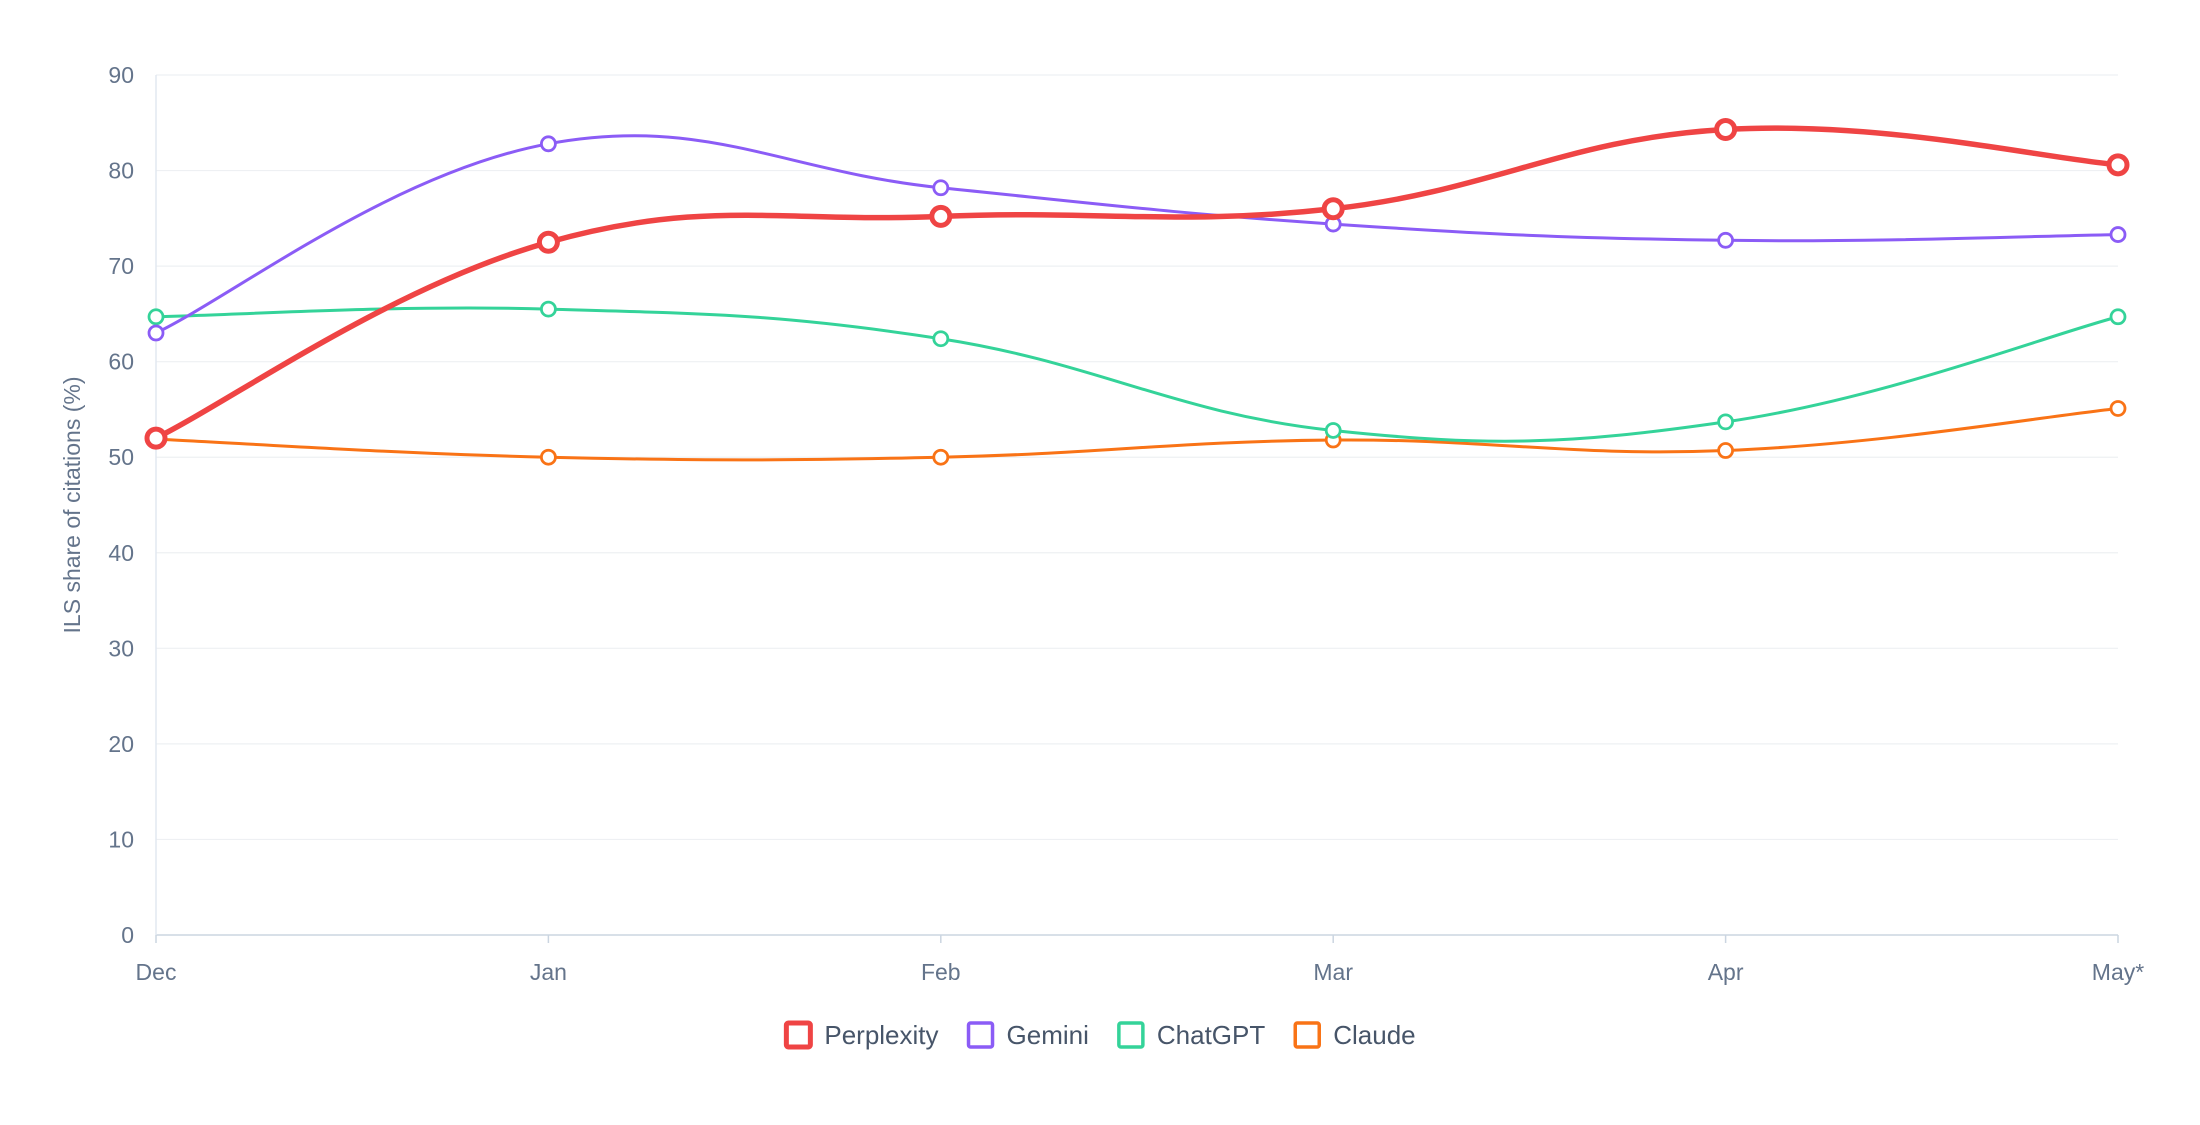 Image resolution: width=2200 pixels, height=1125 pixels. Describe the element at coordinates (121, 457) in the screenshot. I see `y-tick-label: 50` at that location.